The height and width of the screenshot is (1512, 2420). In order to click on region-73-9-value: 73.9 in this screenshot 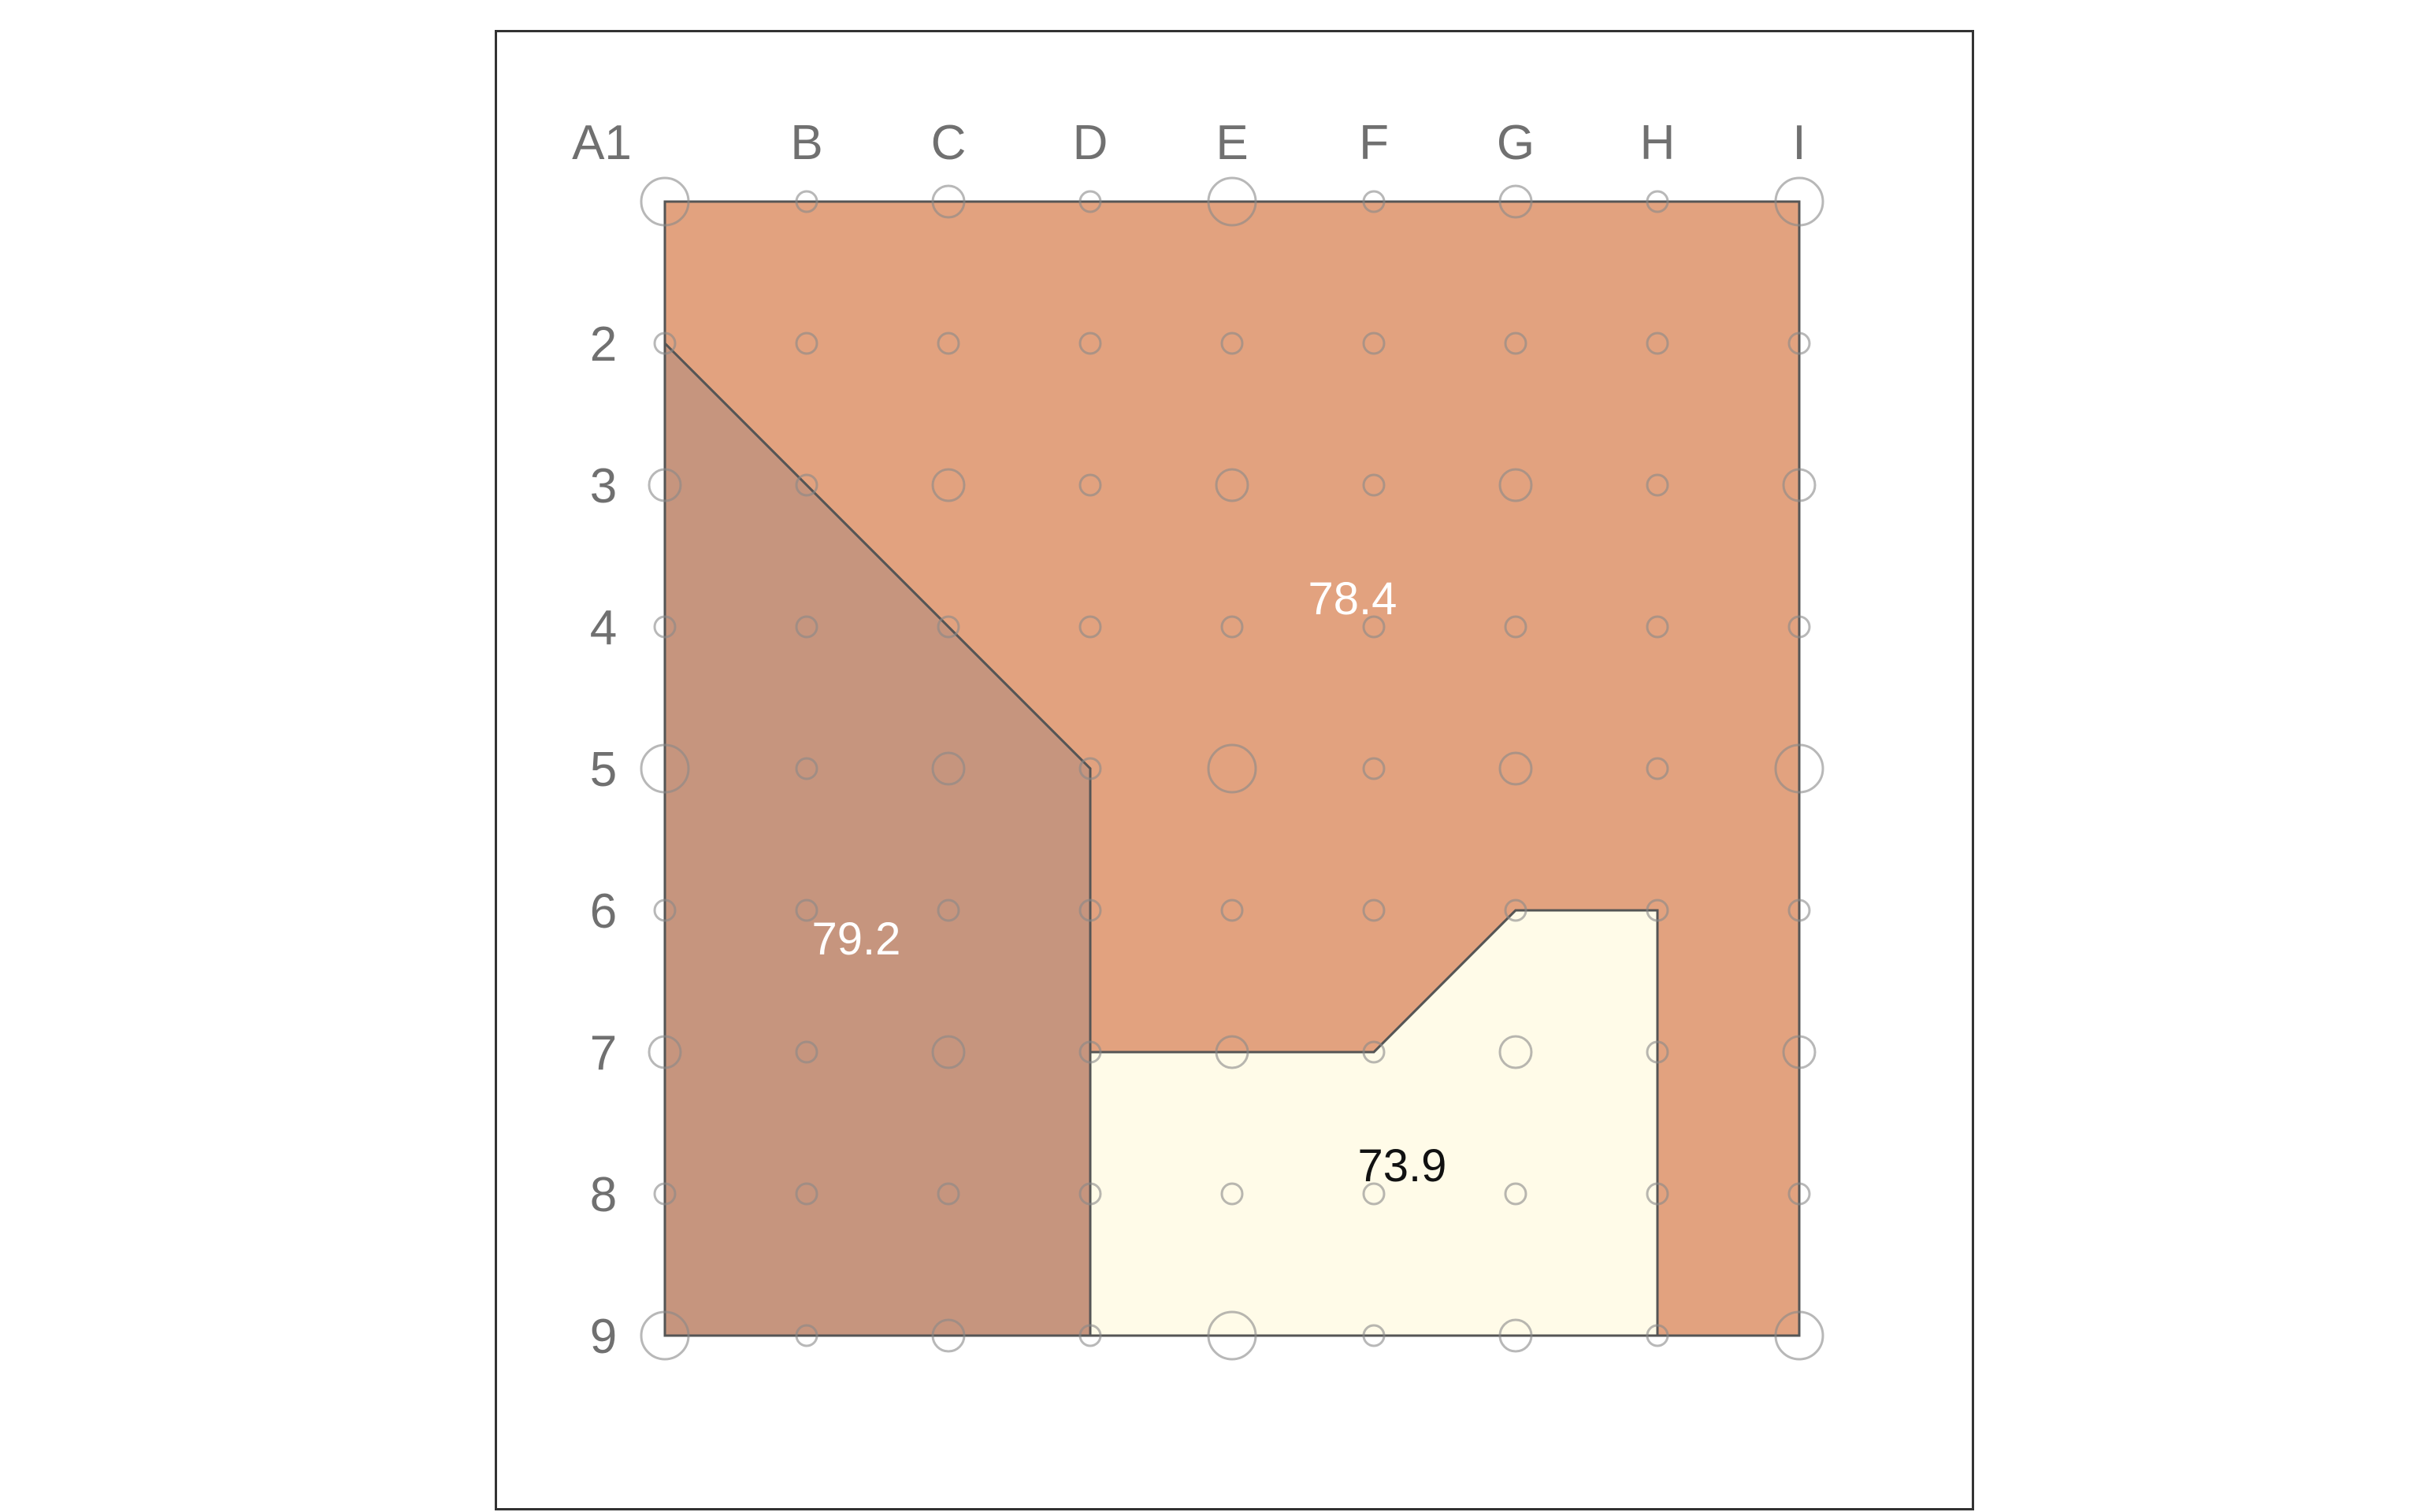, I will do `click(1402, 1165)`.